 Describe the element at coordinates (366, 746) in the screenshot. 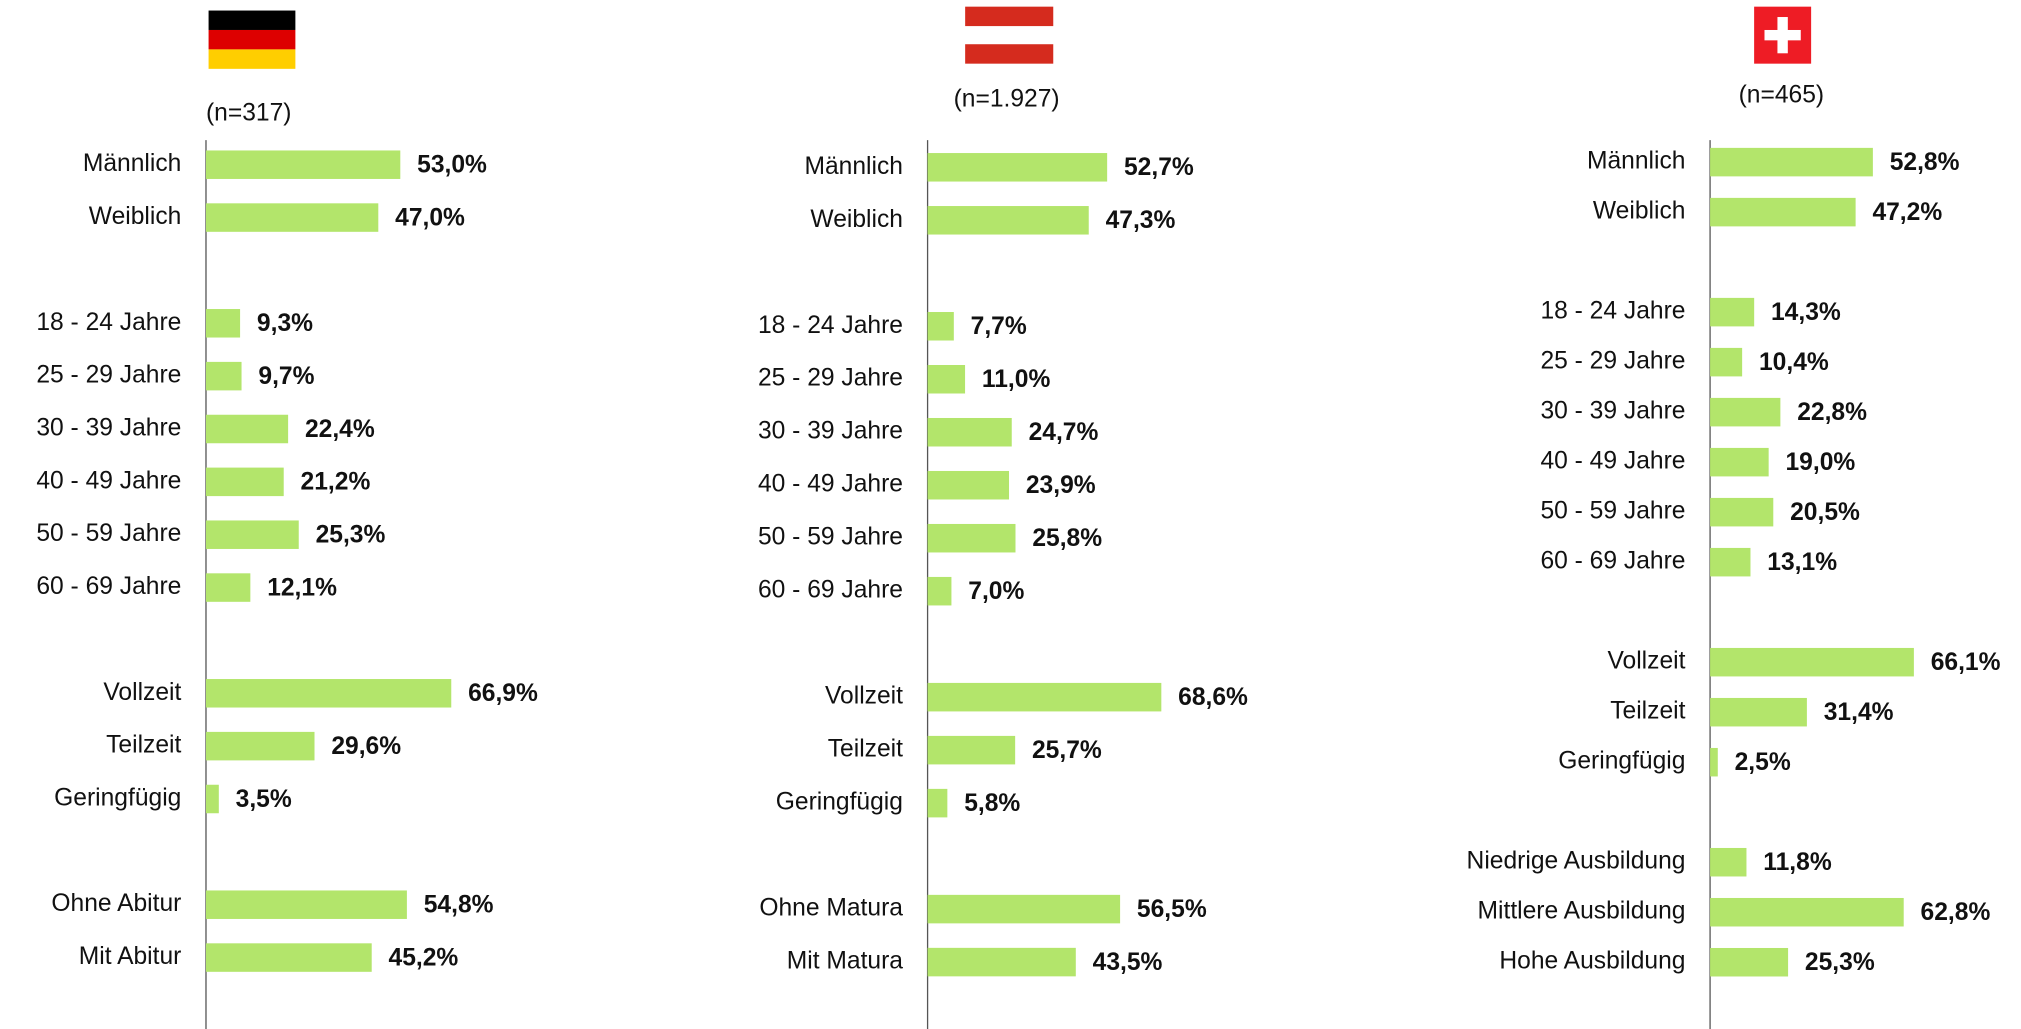

I see `value-label: 29,6%` at that location.